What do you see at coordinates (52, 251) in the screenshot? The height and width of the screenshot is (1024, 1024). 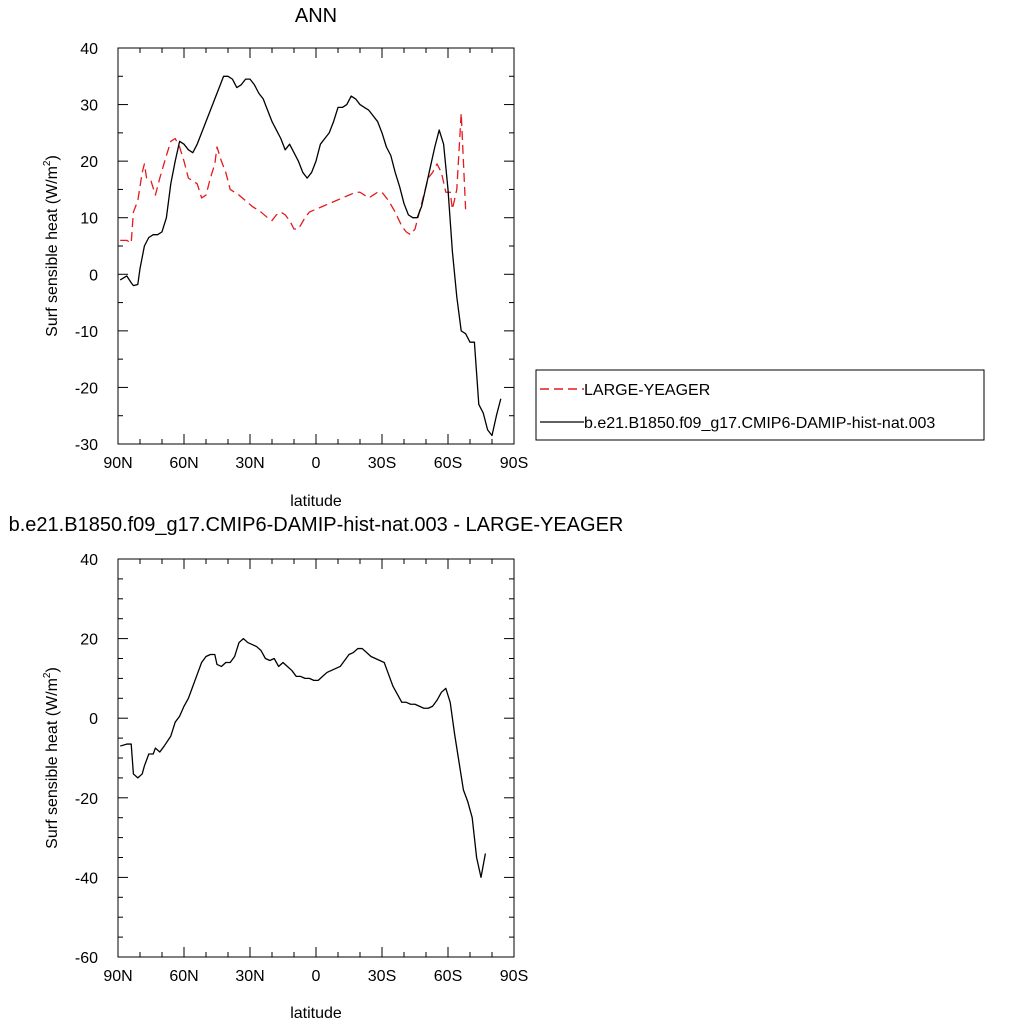 I see `top-y-axis-label-main: Surf sensible heat (W/m` at bounding box center [52, 251].